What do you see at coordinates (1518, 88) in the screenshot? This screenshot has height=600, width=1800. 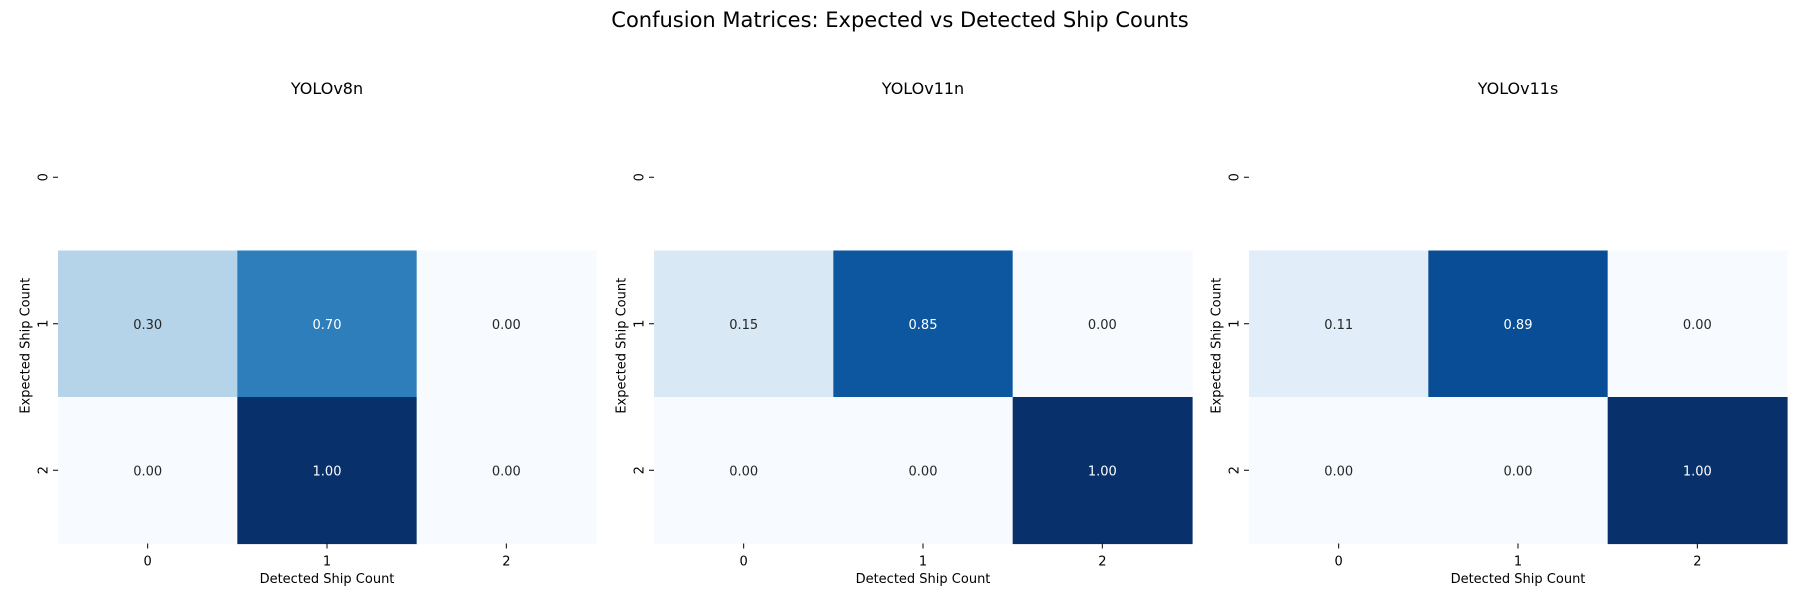 I see `panel-title: YOLOv11s` at bounding box center [1518, 88].